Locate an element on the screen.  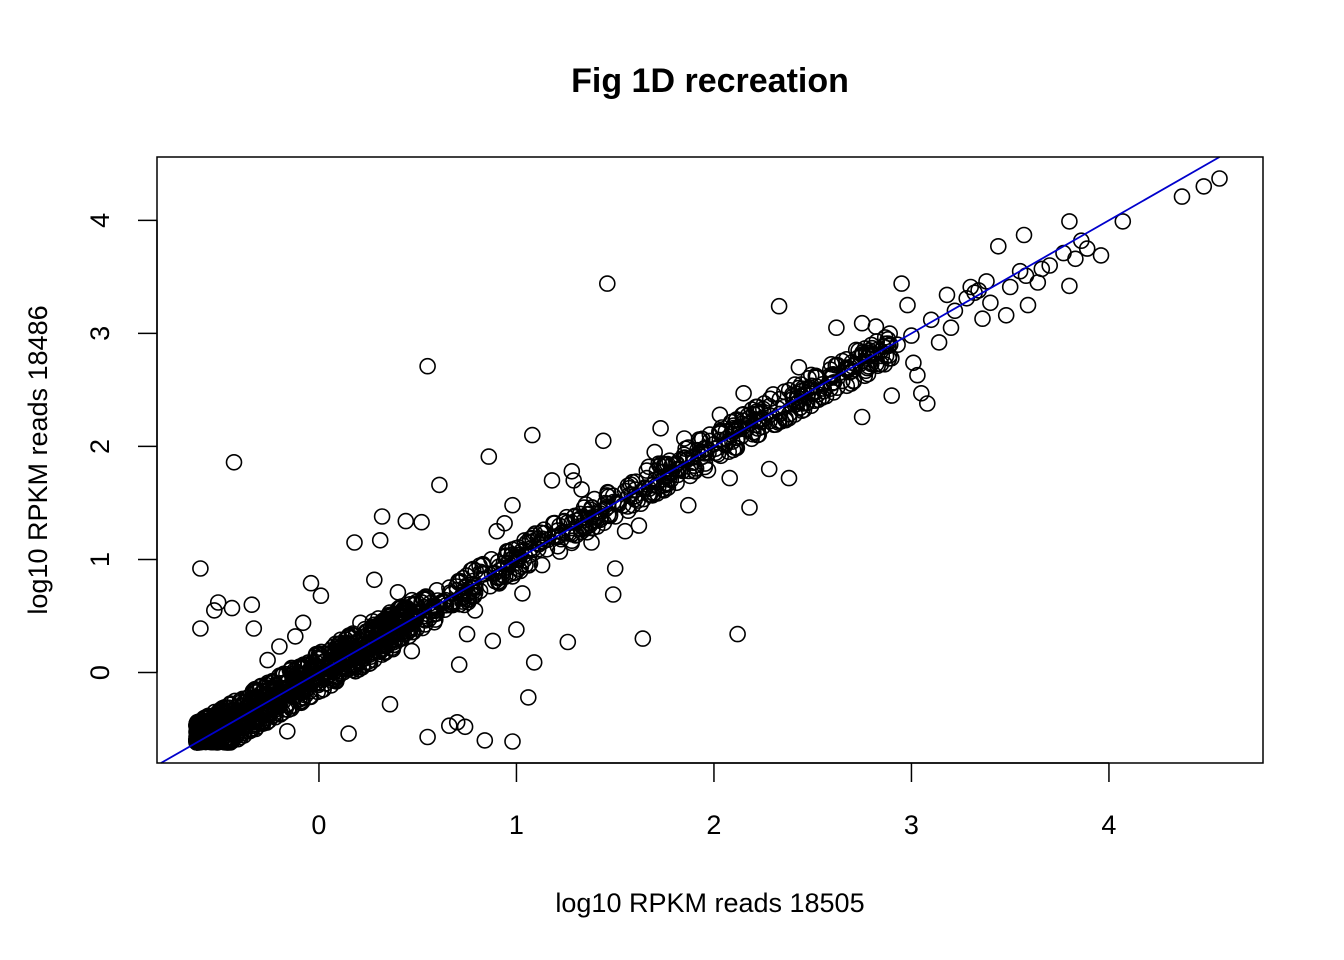
y-tick-label: 4 is located at coordinates (100, 220).